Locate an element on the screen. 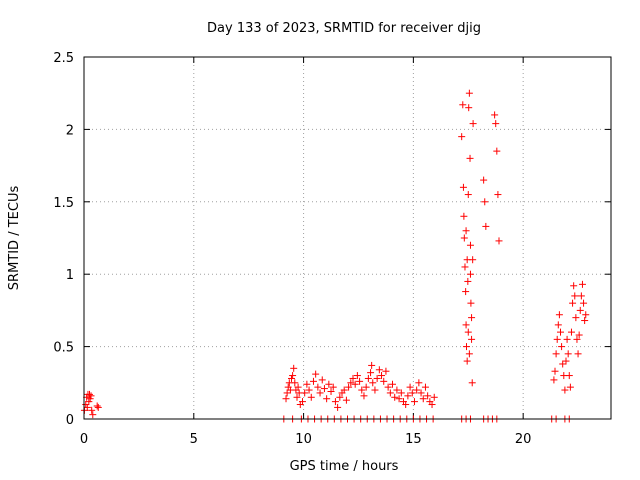 The height and width of the screenshot is (480, 640). x-tick-label: 10 is located at coordinates (303, 439).